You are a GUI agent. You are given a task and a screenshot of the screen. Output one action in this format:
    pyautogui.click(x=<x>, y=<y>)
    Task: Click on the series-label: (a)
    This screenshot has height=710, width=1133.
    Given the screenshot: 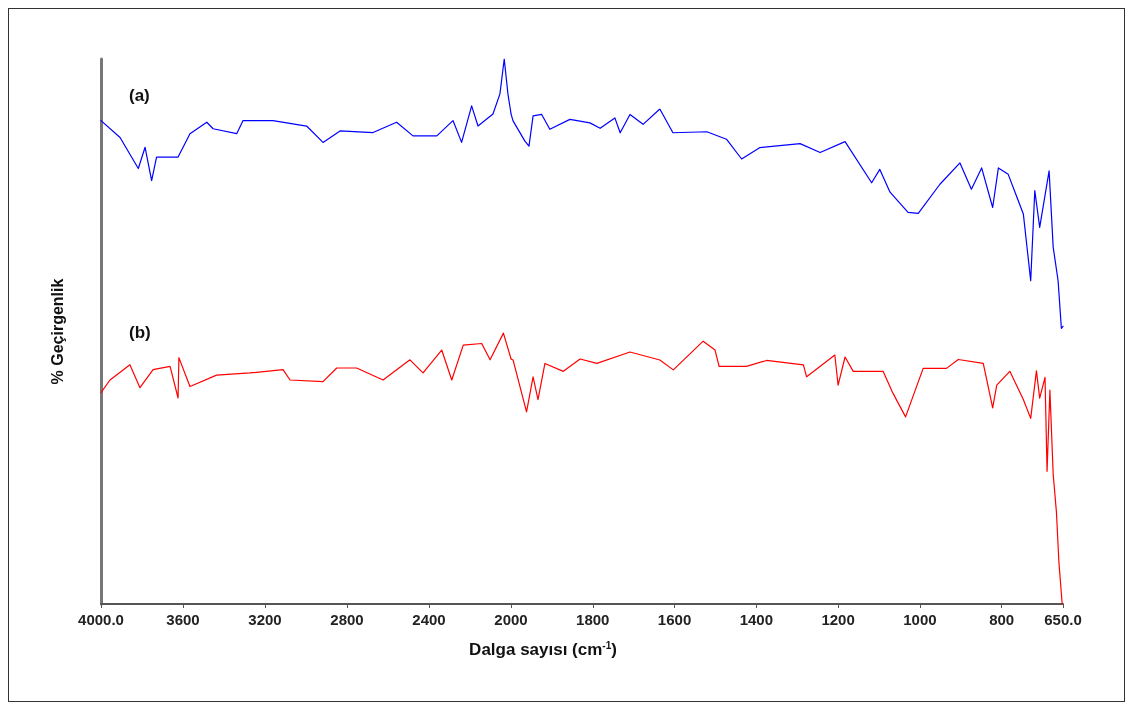 What is the action you would take?
    pyautogui.click(x=139, y=95)
    